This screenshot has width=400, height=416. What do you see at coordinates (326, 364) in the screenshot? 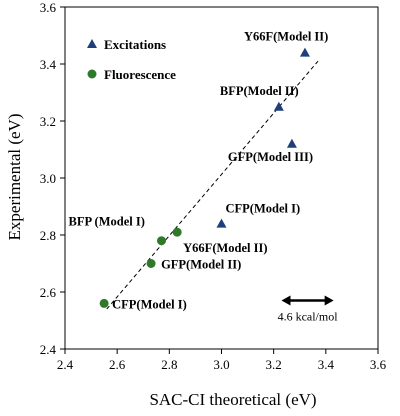
I see `x-tick-label-5: 3.4` at bounding box center [326, 364].